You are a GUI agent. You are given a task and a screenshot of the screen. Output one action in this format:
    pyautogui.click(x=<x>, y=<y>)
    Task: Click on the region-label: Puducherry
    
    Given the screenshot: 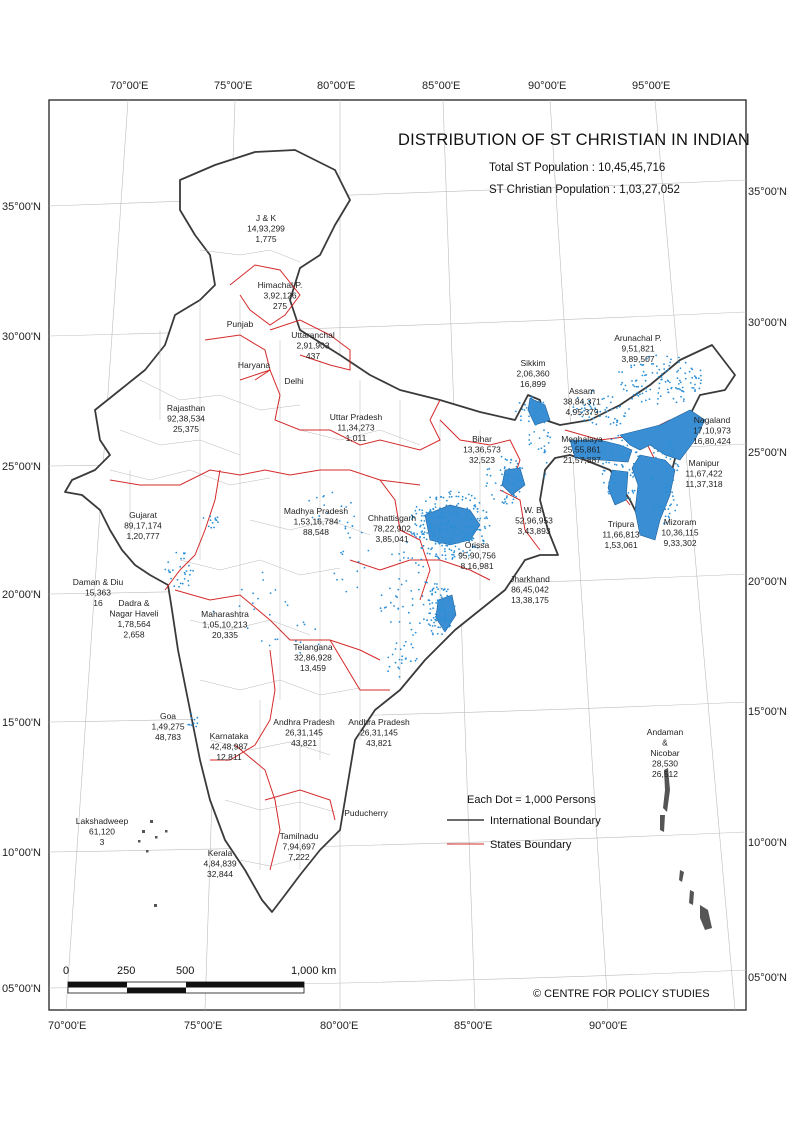 What is the action you would take?
    pyautogui.click(x=366, y=813)
    